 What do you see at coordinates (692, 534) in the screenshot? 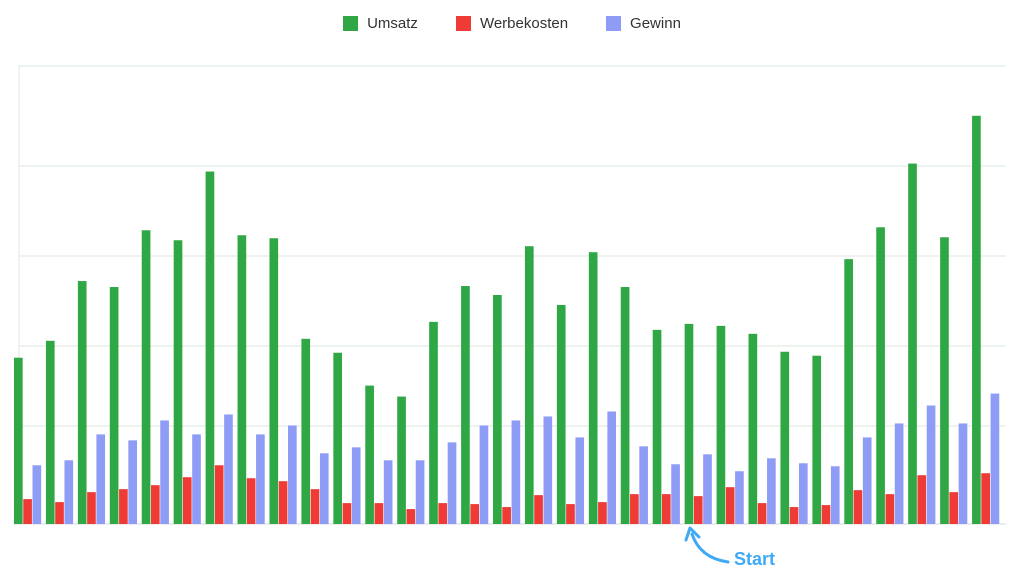
I see `annotation-arrow-head` at bounding box center [692, 534].